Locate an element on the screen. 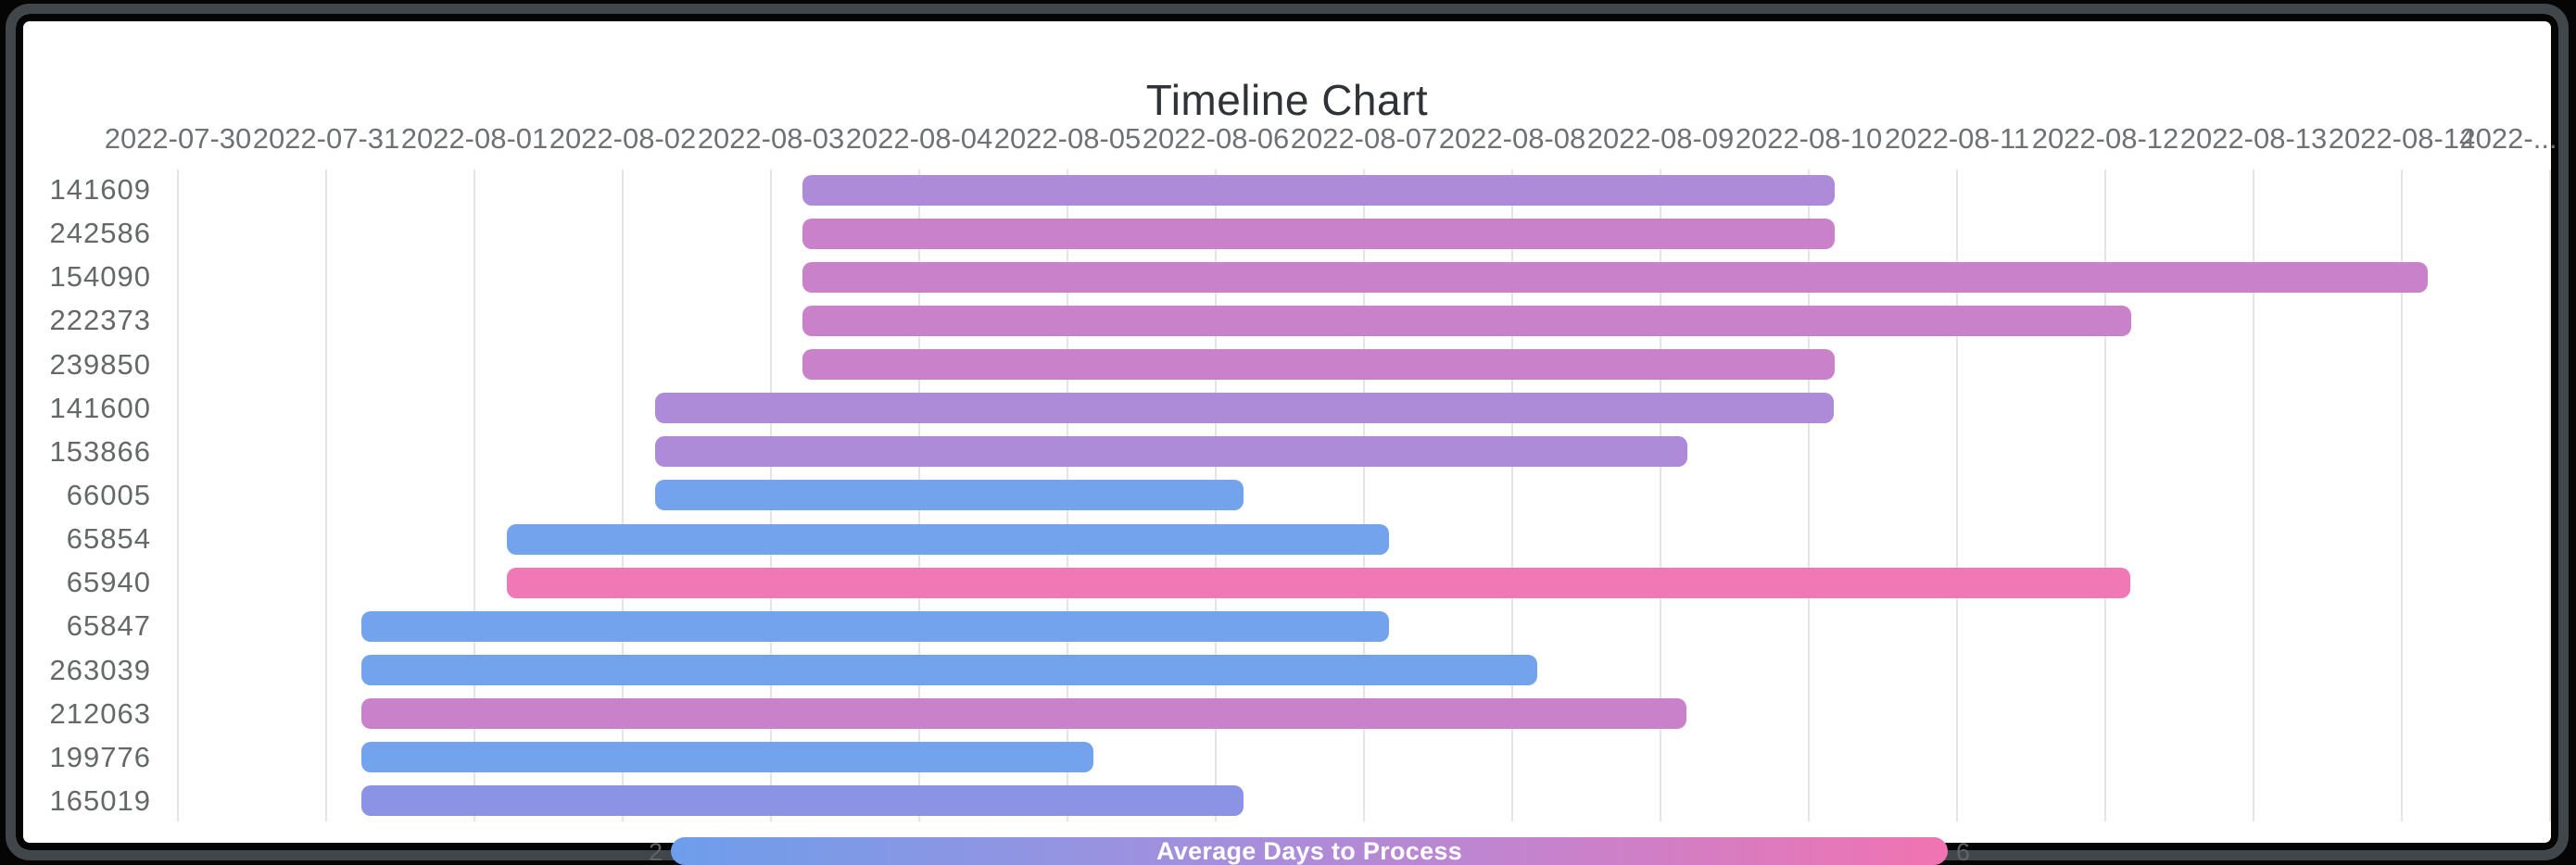 The height and width of the screenshot is (865, 2576). x-tick-label: 2022-08-13 is located at coordinates (2253, 138).